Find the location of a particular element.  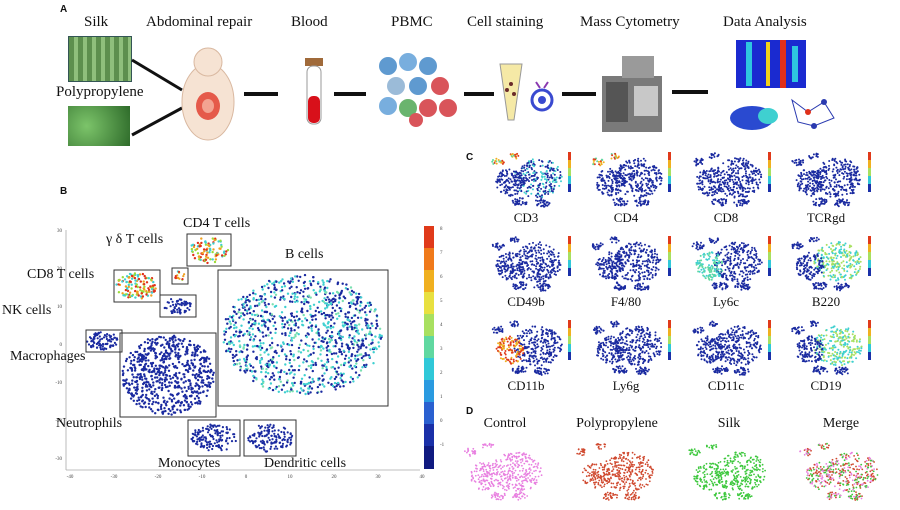

neutrophils-label: Neutrophils is located at coordinates (89, 423).